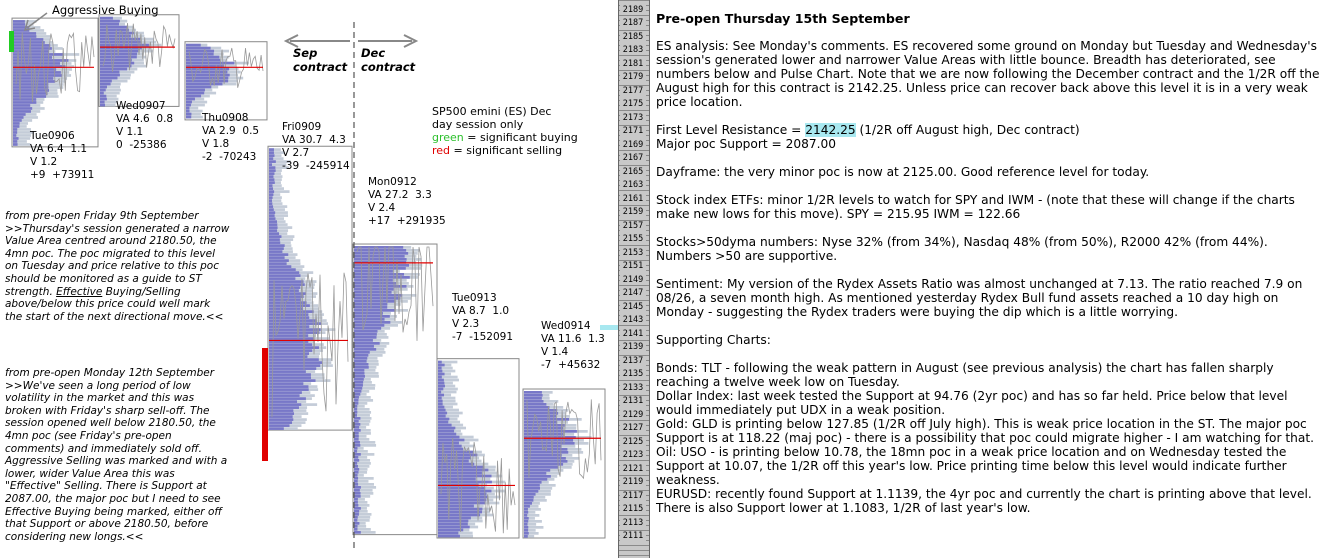  I want to click on price-tick: 2117, so click(633, 495).